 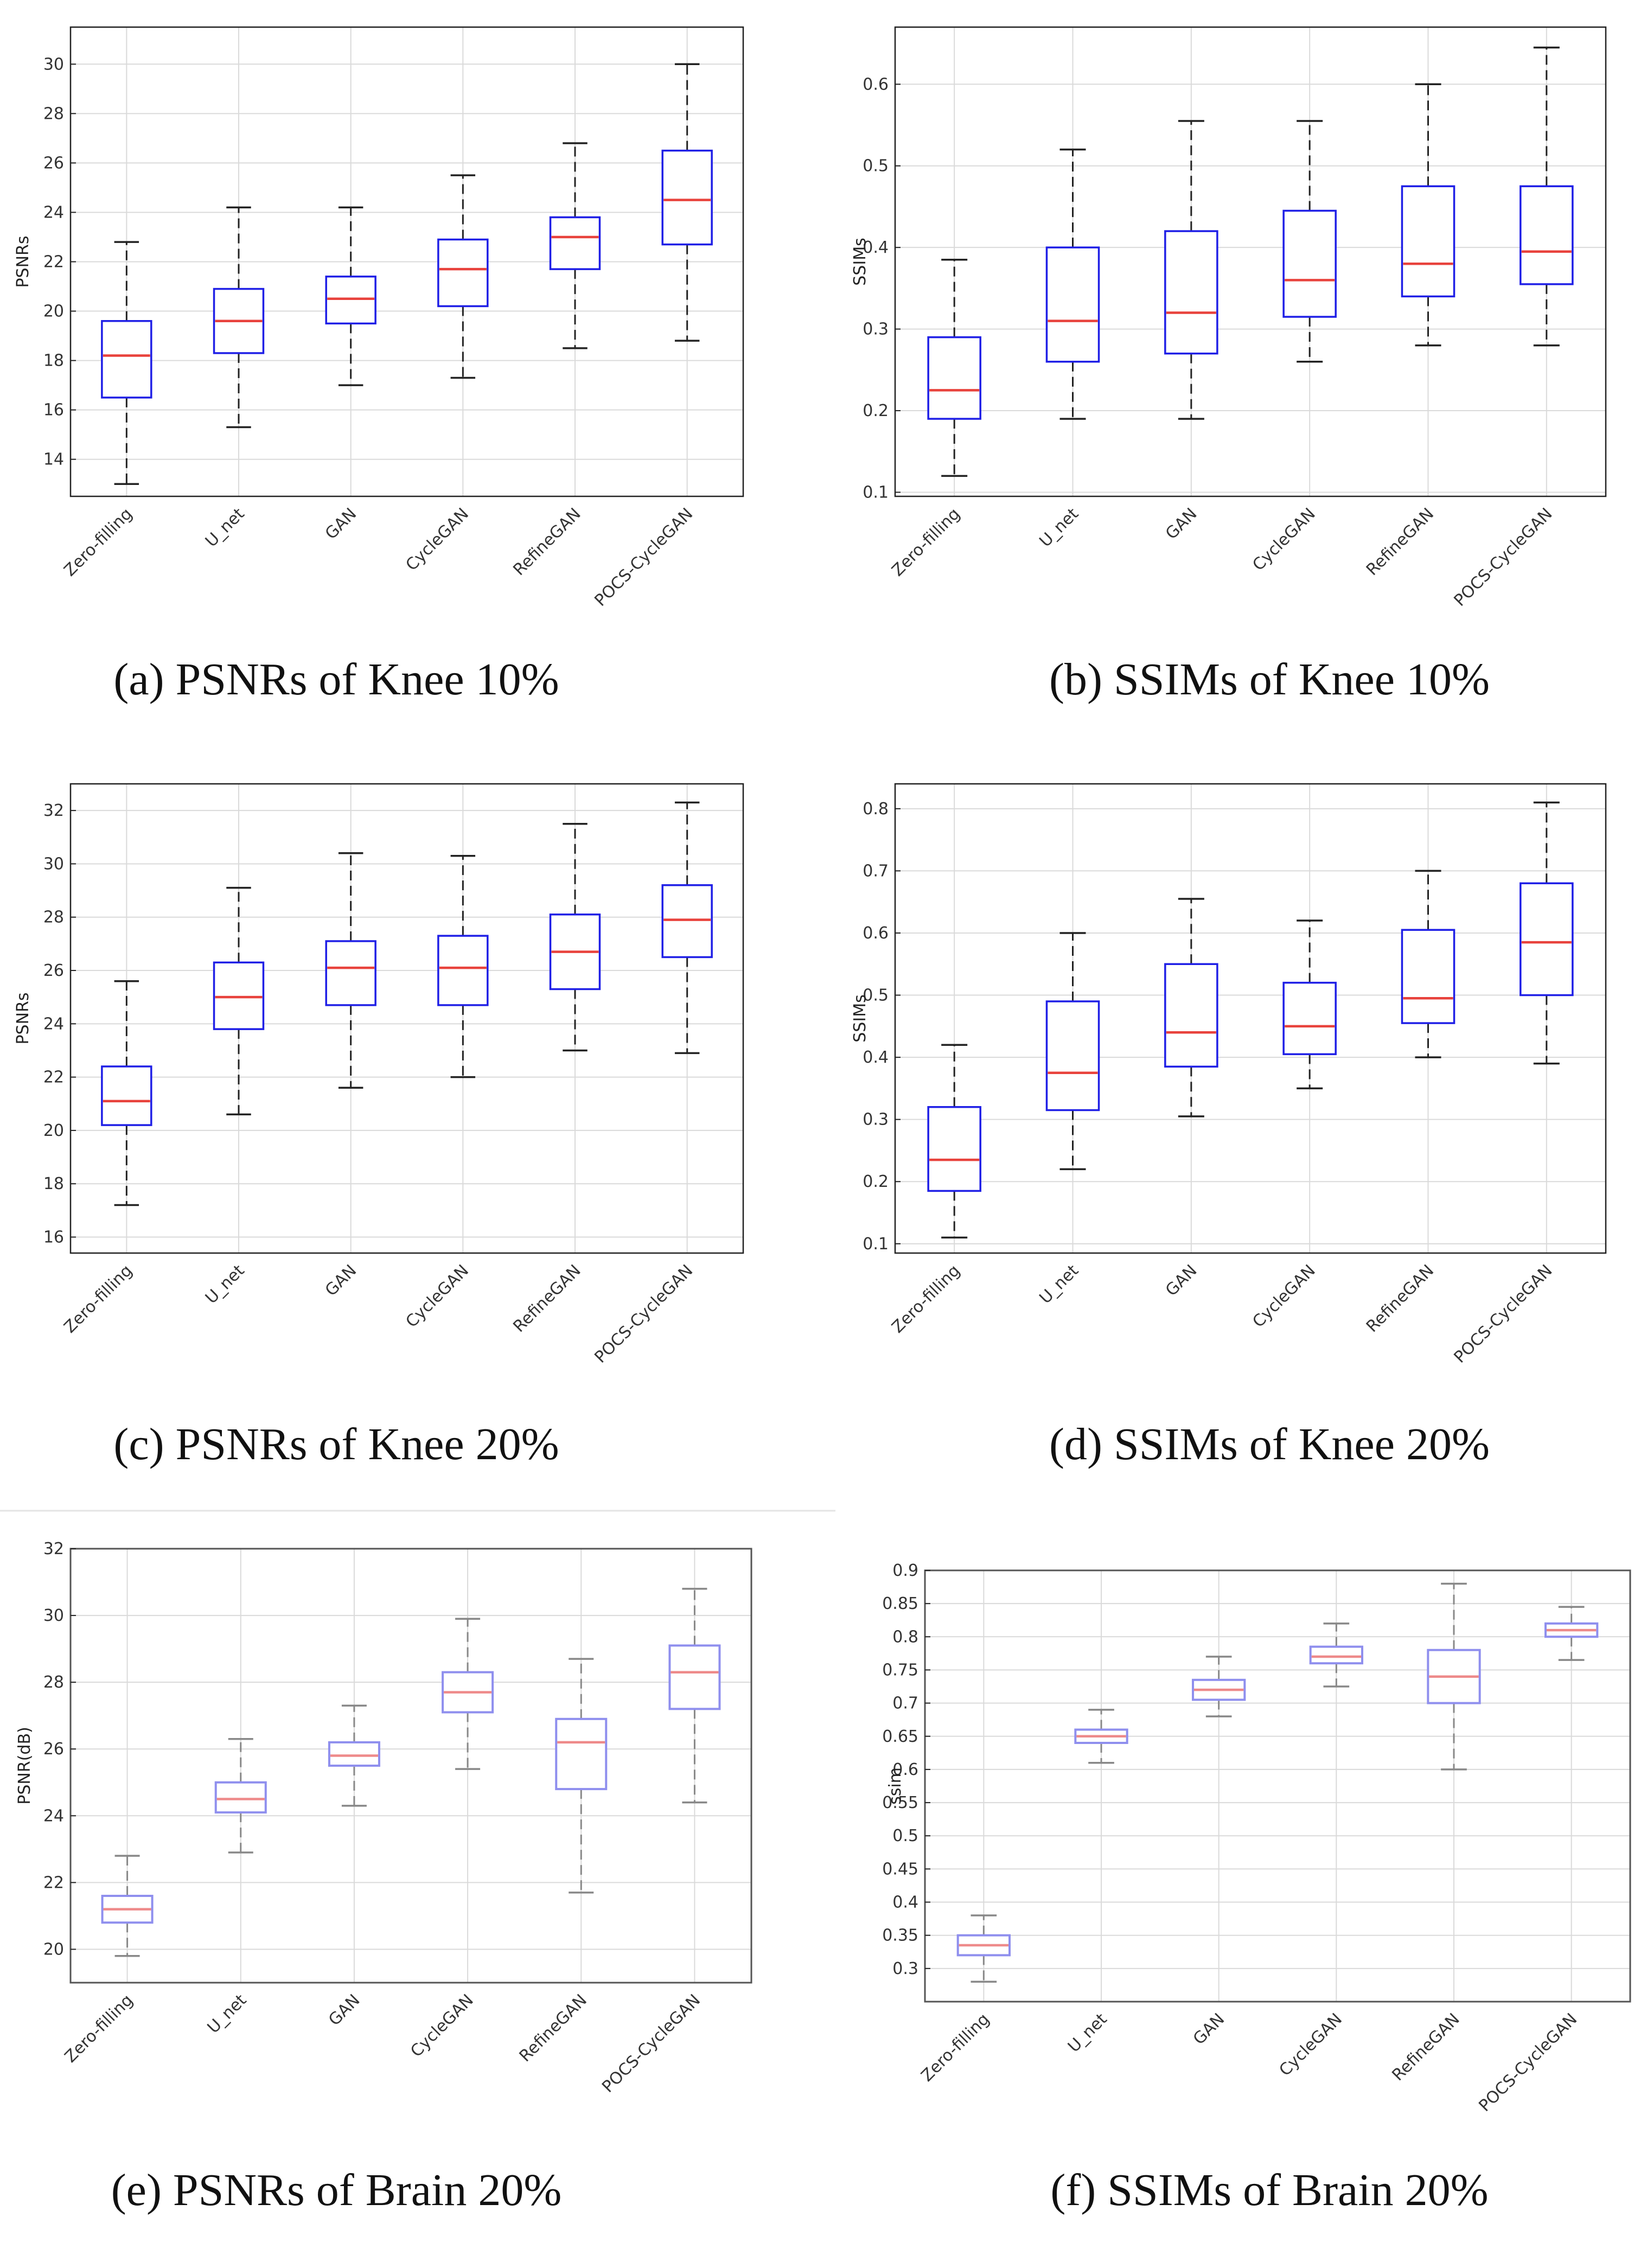 What do you see at coordinates (900, 1935) in the screenshot?
I see `y-tick-label: 0.35` at bounding box center [900, 1935].